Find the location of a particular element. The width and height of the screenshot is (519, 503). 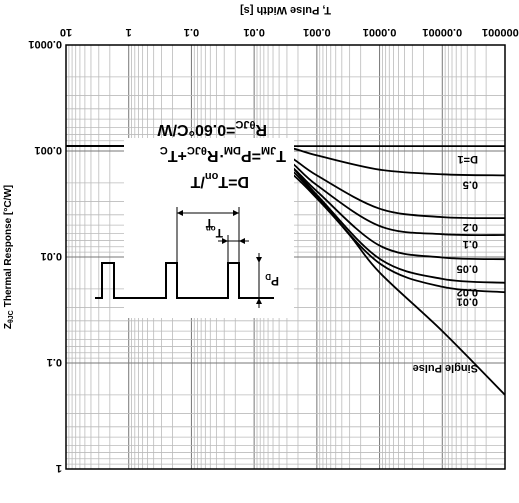

formula-duty-sub: on is located at coordinates (212, 176).